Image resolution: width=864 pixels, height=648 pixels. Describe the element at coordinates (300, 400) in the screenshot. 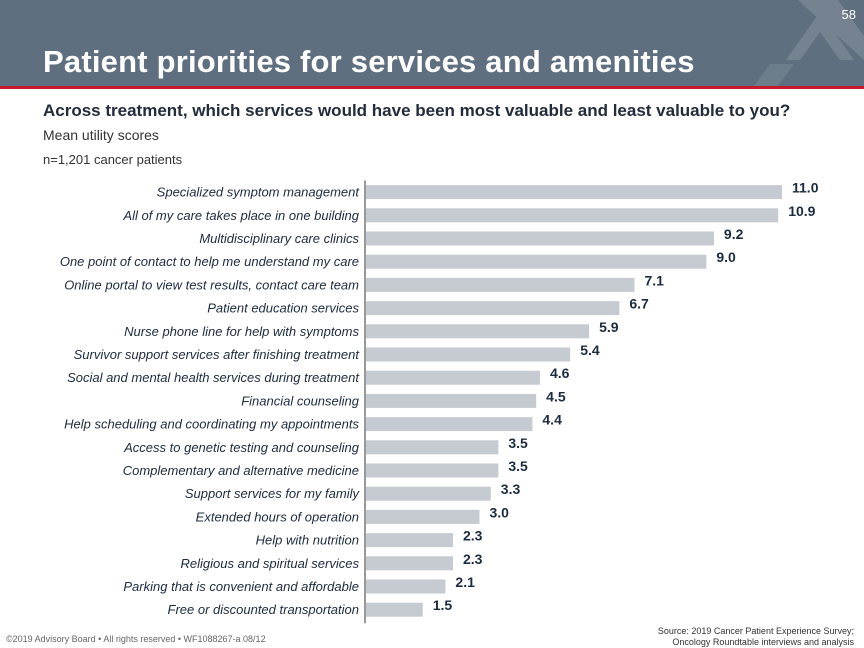

I see `category-label: Financial counseling` at that location.